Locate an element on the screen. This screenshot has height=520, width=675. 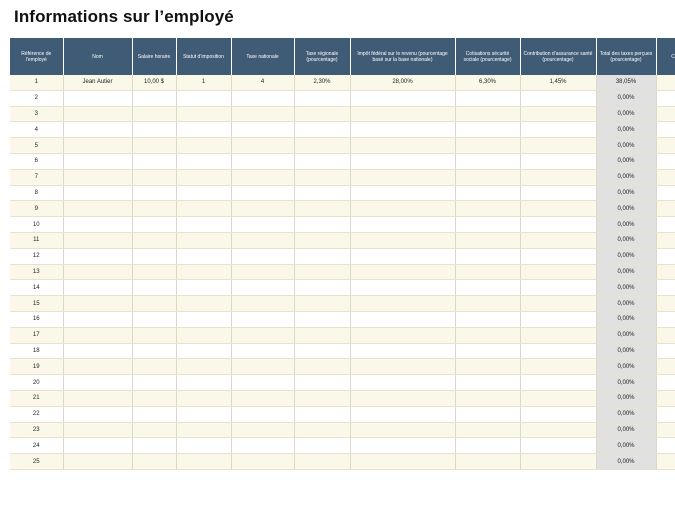
table-cell: 2,30% is located at coordinates (322, 83).